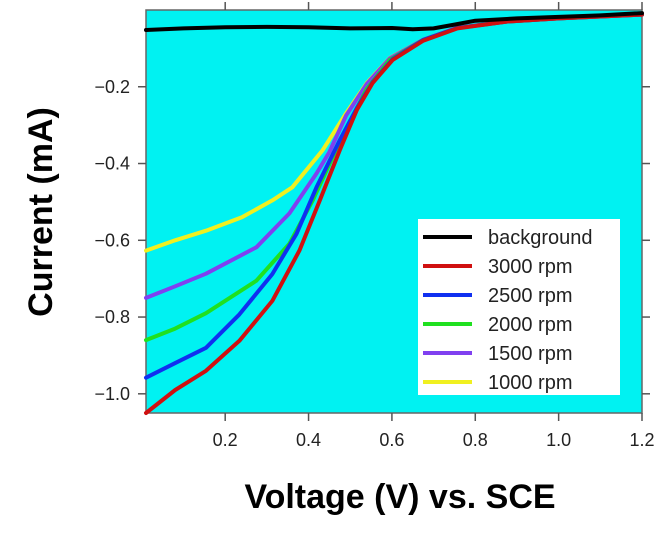 Image resolution: width=670 pixels, height=546 pixels. What do you see at coordinates (112, 87) in the screenshot?
I see `y-tick-label: −0.2` at bounding box center [112, 87].